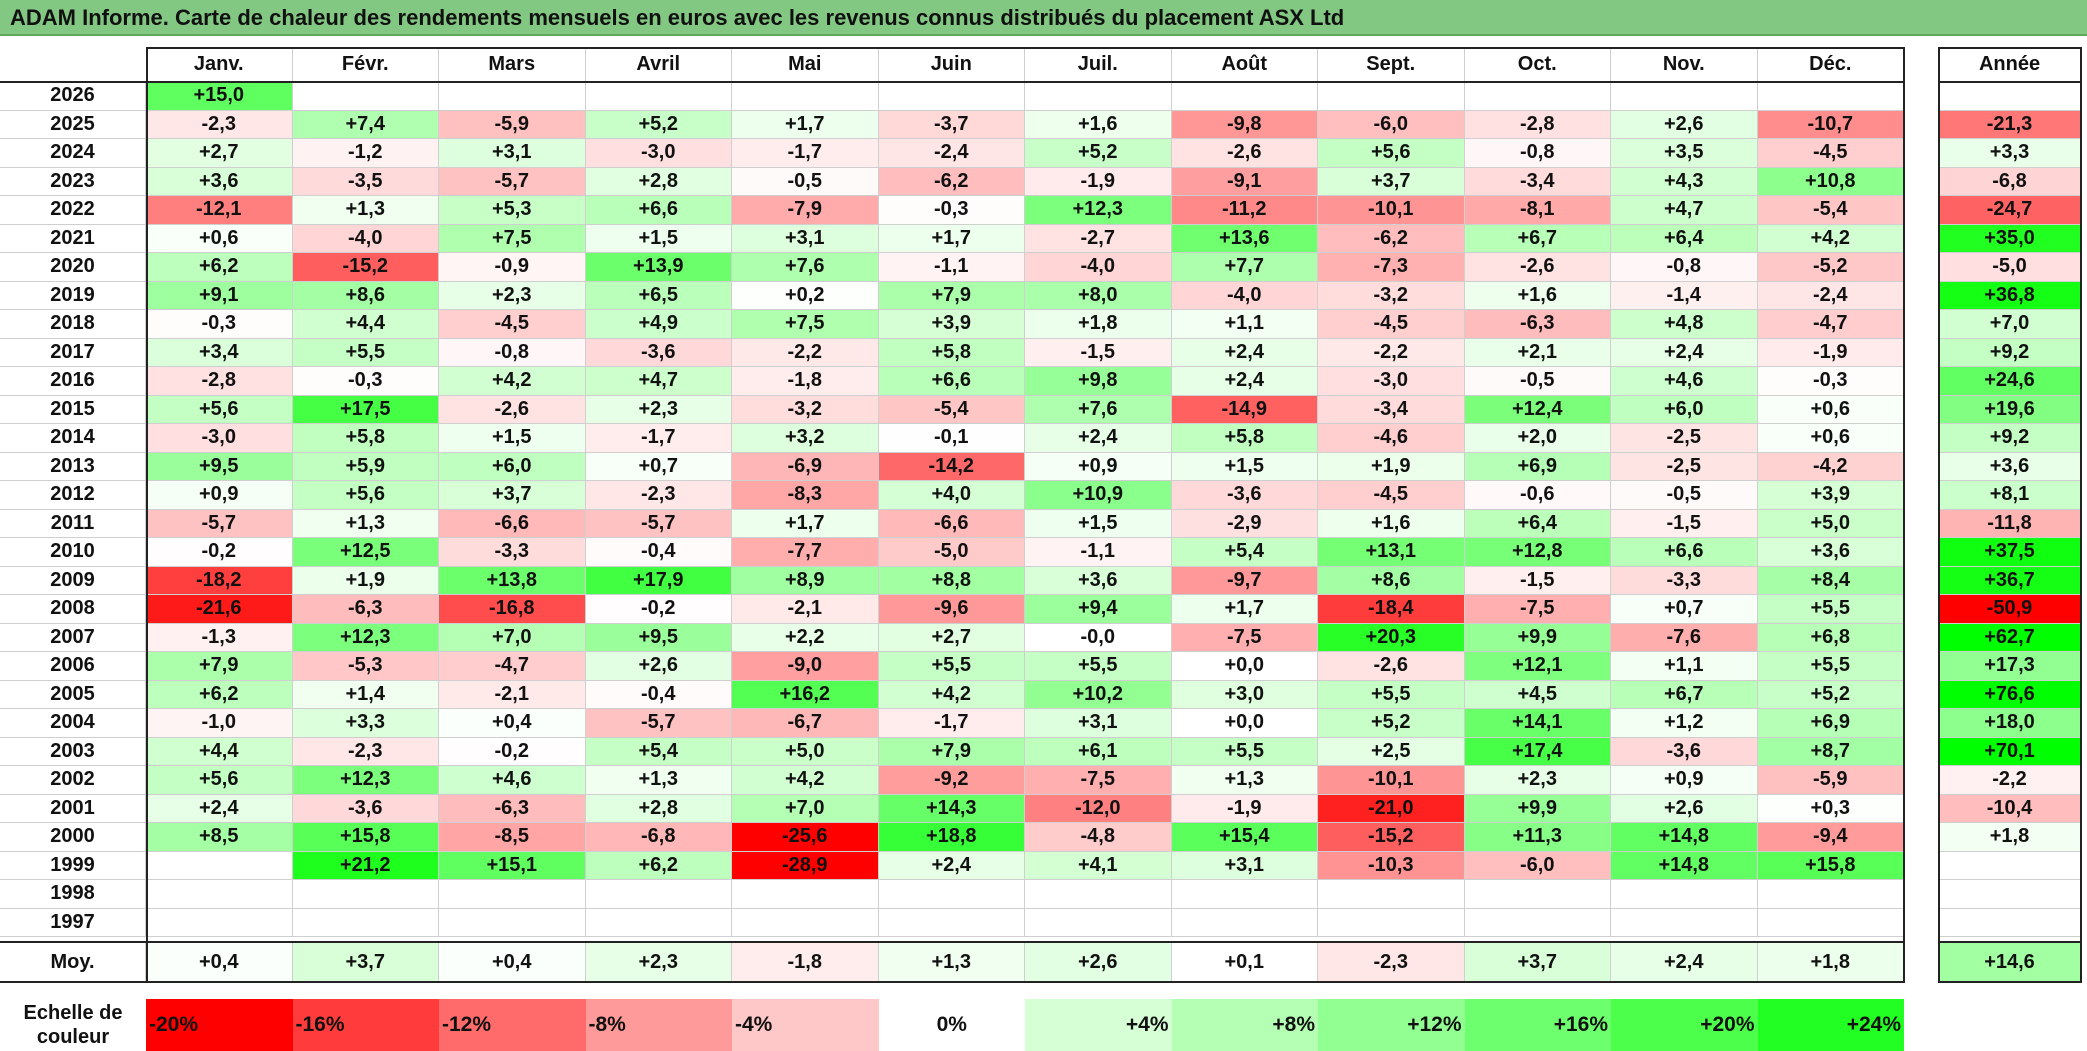 Image resolution: width=2087 pixels, height=1051 pixels. What do you see at coordinates (1684, 466) in the screenshot?
I see `heatmap-cell: -2,5` at bounding box center [1684, 466].